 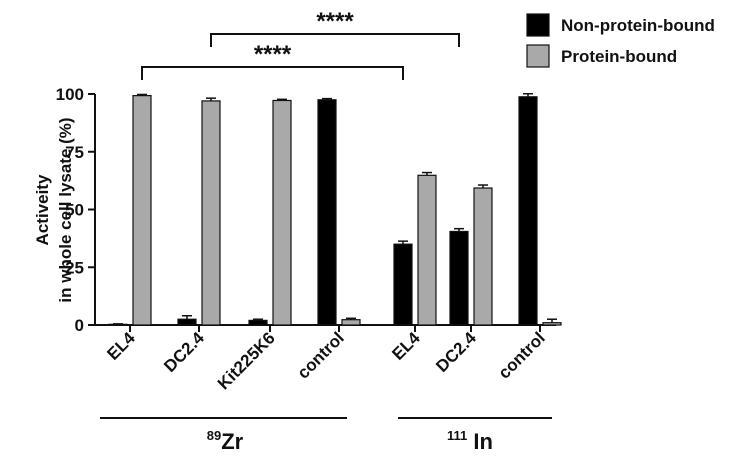 I want to click on group-label: 111 In, so click(x=470, y=441).